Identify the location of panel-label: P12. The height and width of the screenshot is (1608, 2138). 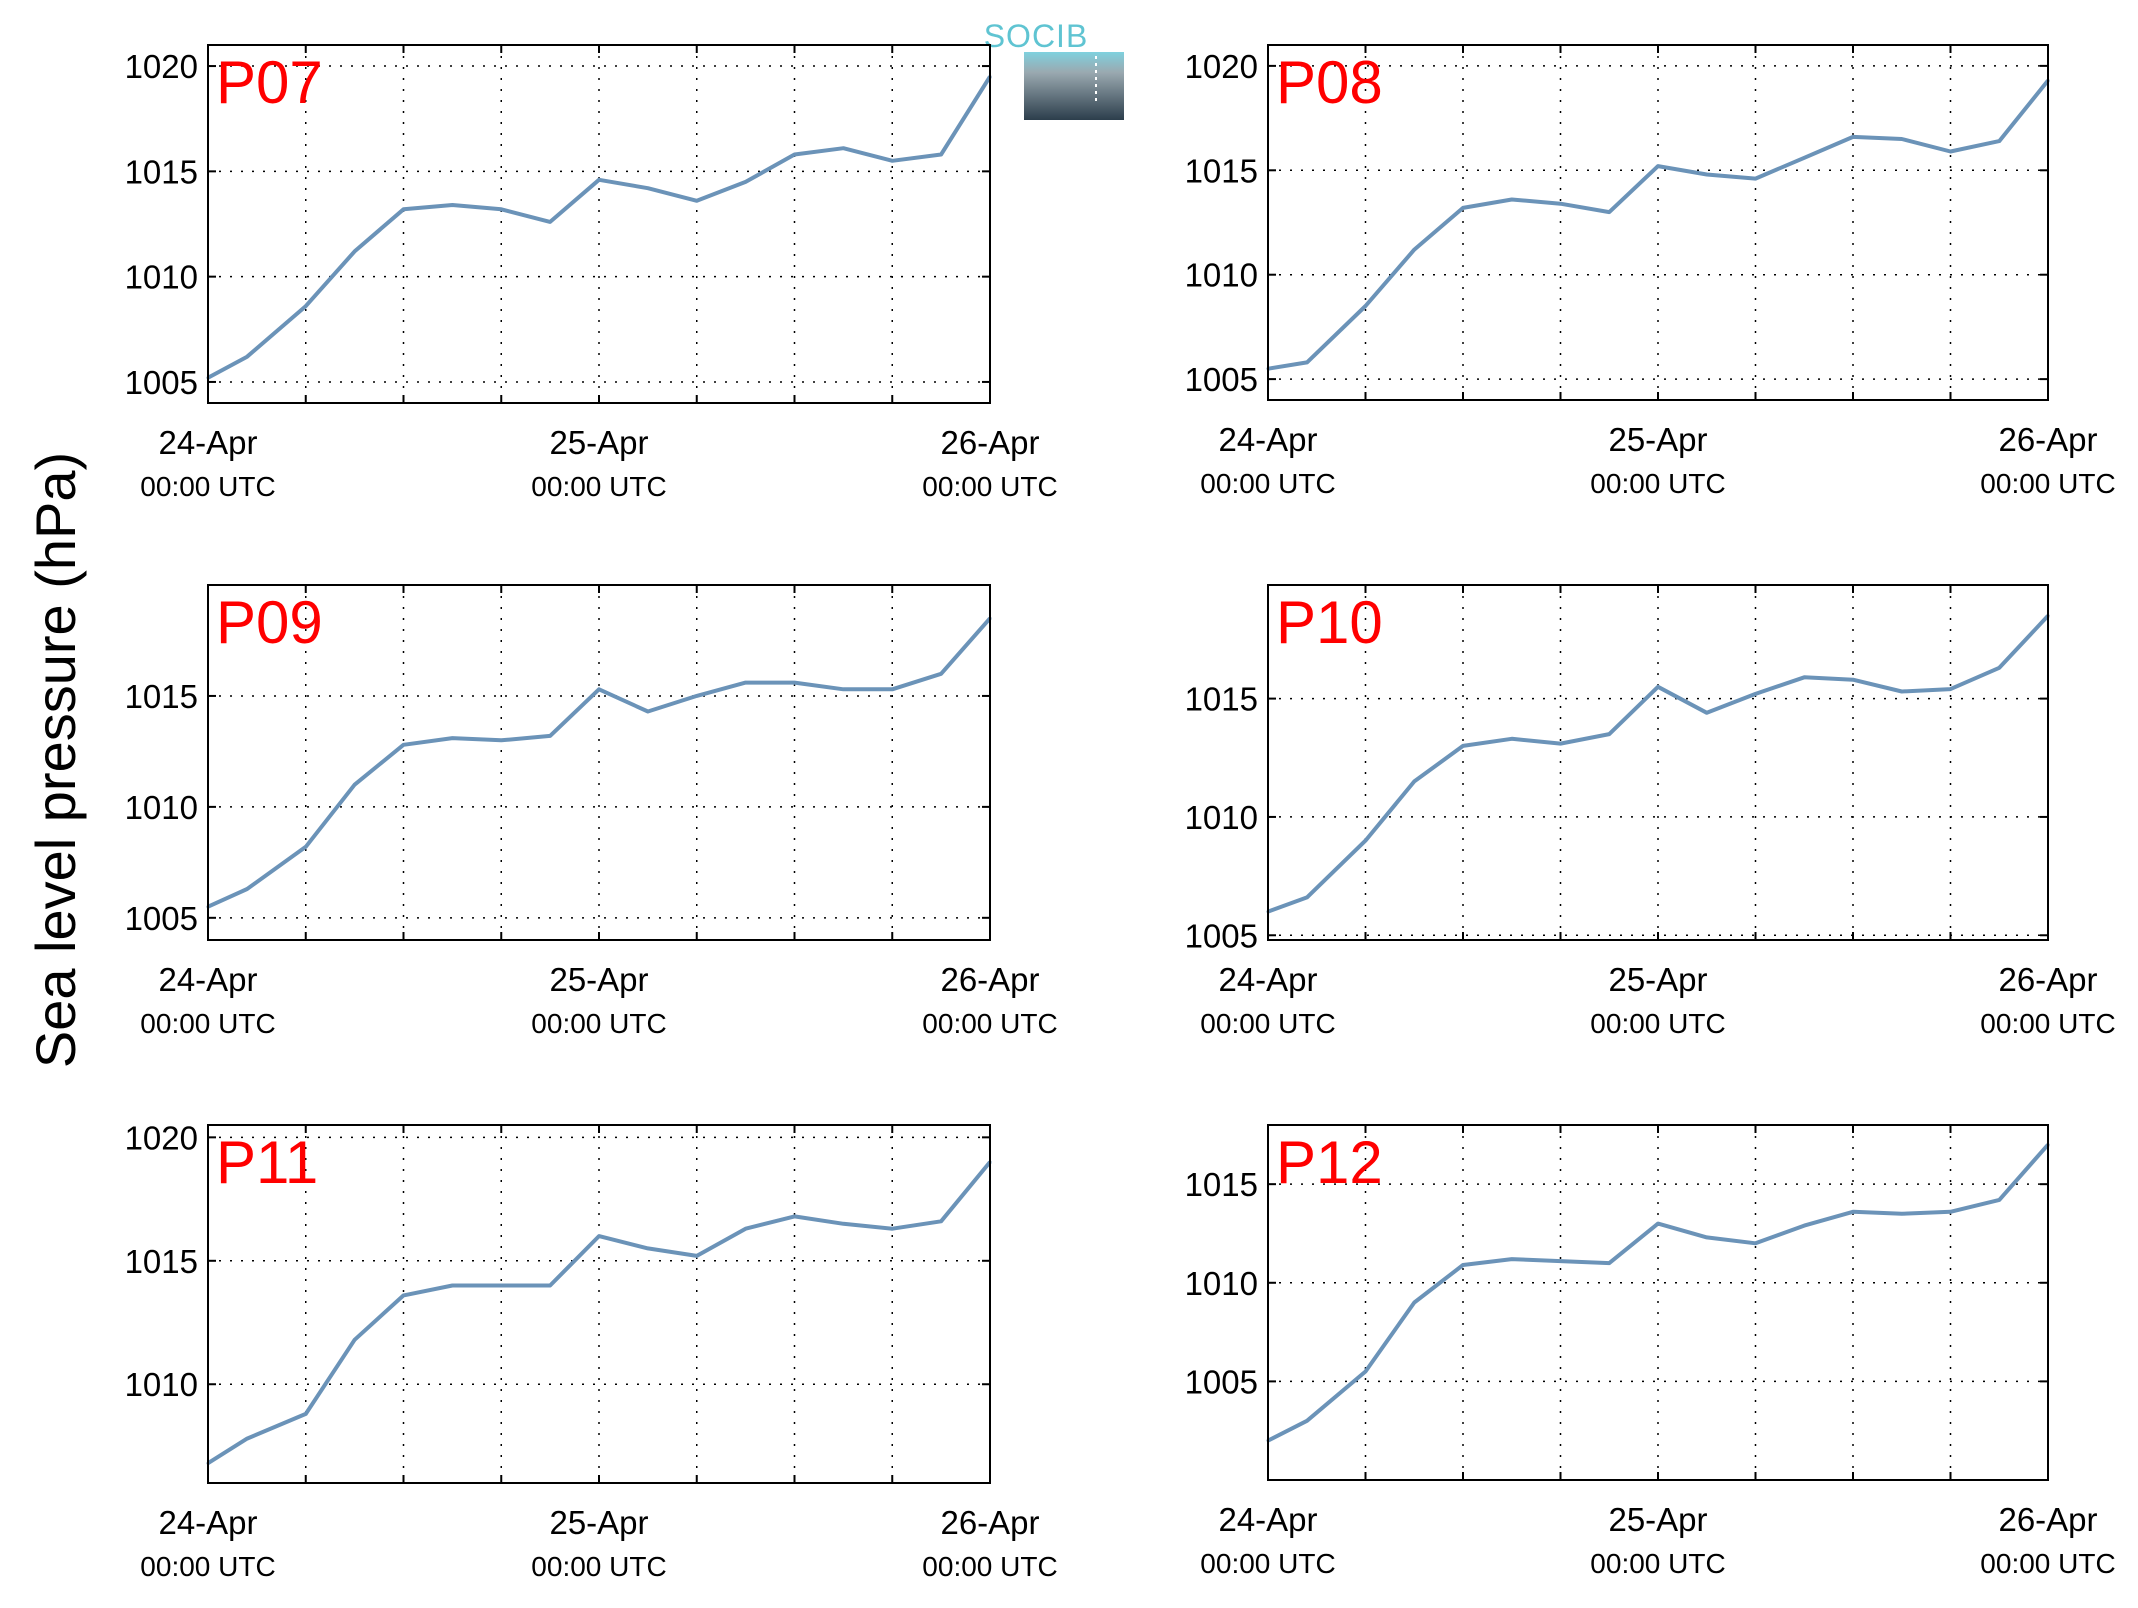
(1329, 1162).